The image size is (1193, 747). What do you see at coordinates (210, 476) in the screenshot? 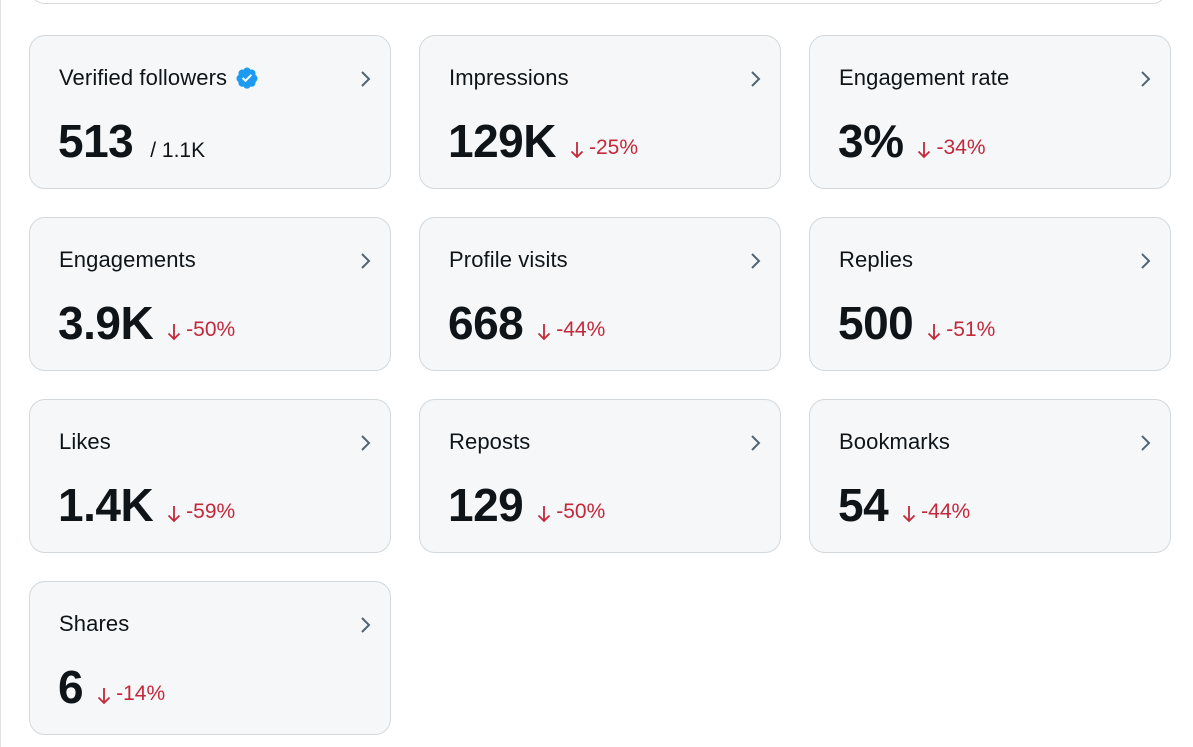
I see `metric-card-likes: Likes 1.4K -59%` at bounding box center [210, 476].